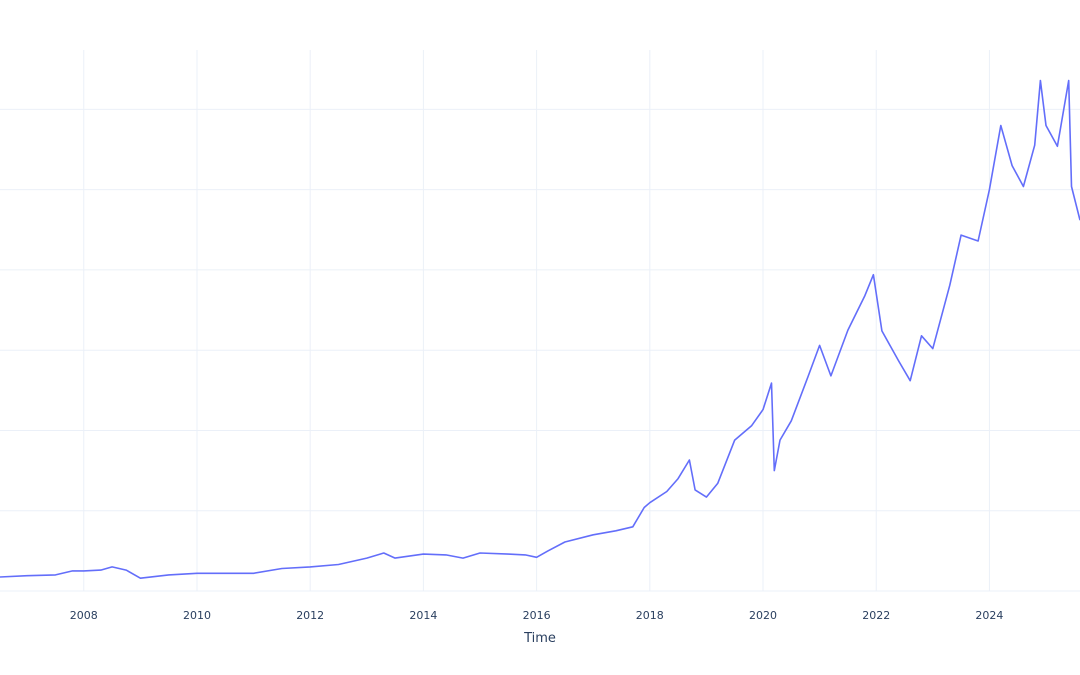 This screenshot has width=1080, height=675. I want to click on x-tick-label: 2020, so click(763, 615).